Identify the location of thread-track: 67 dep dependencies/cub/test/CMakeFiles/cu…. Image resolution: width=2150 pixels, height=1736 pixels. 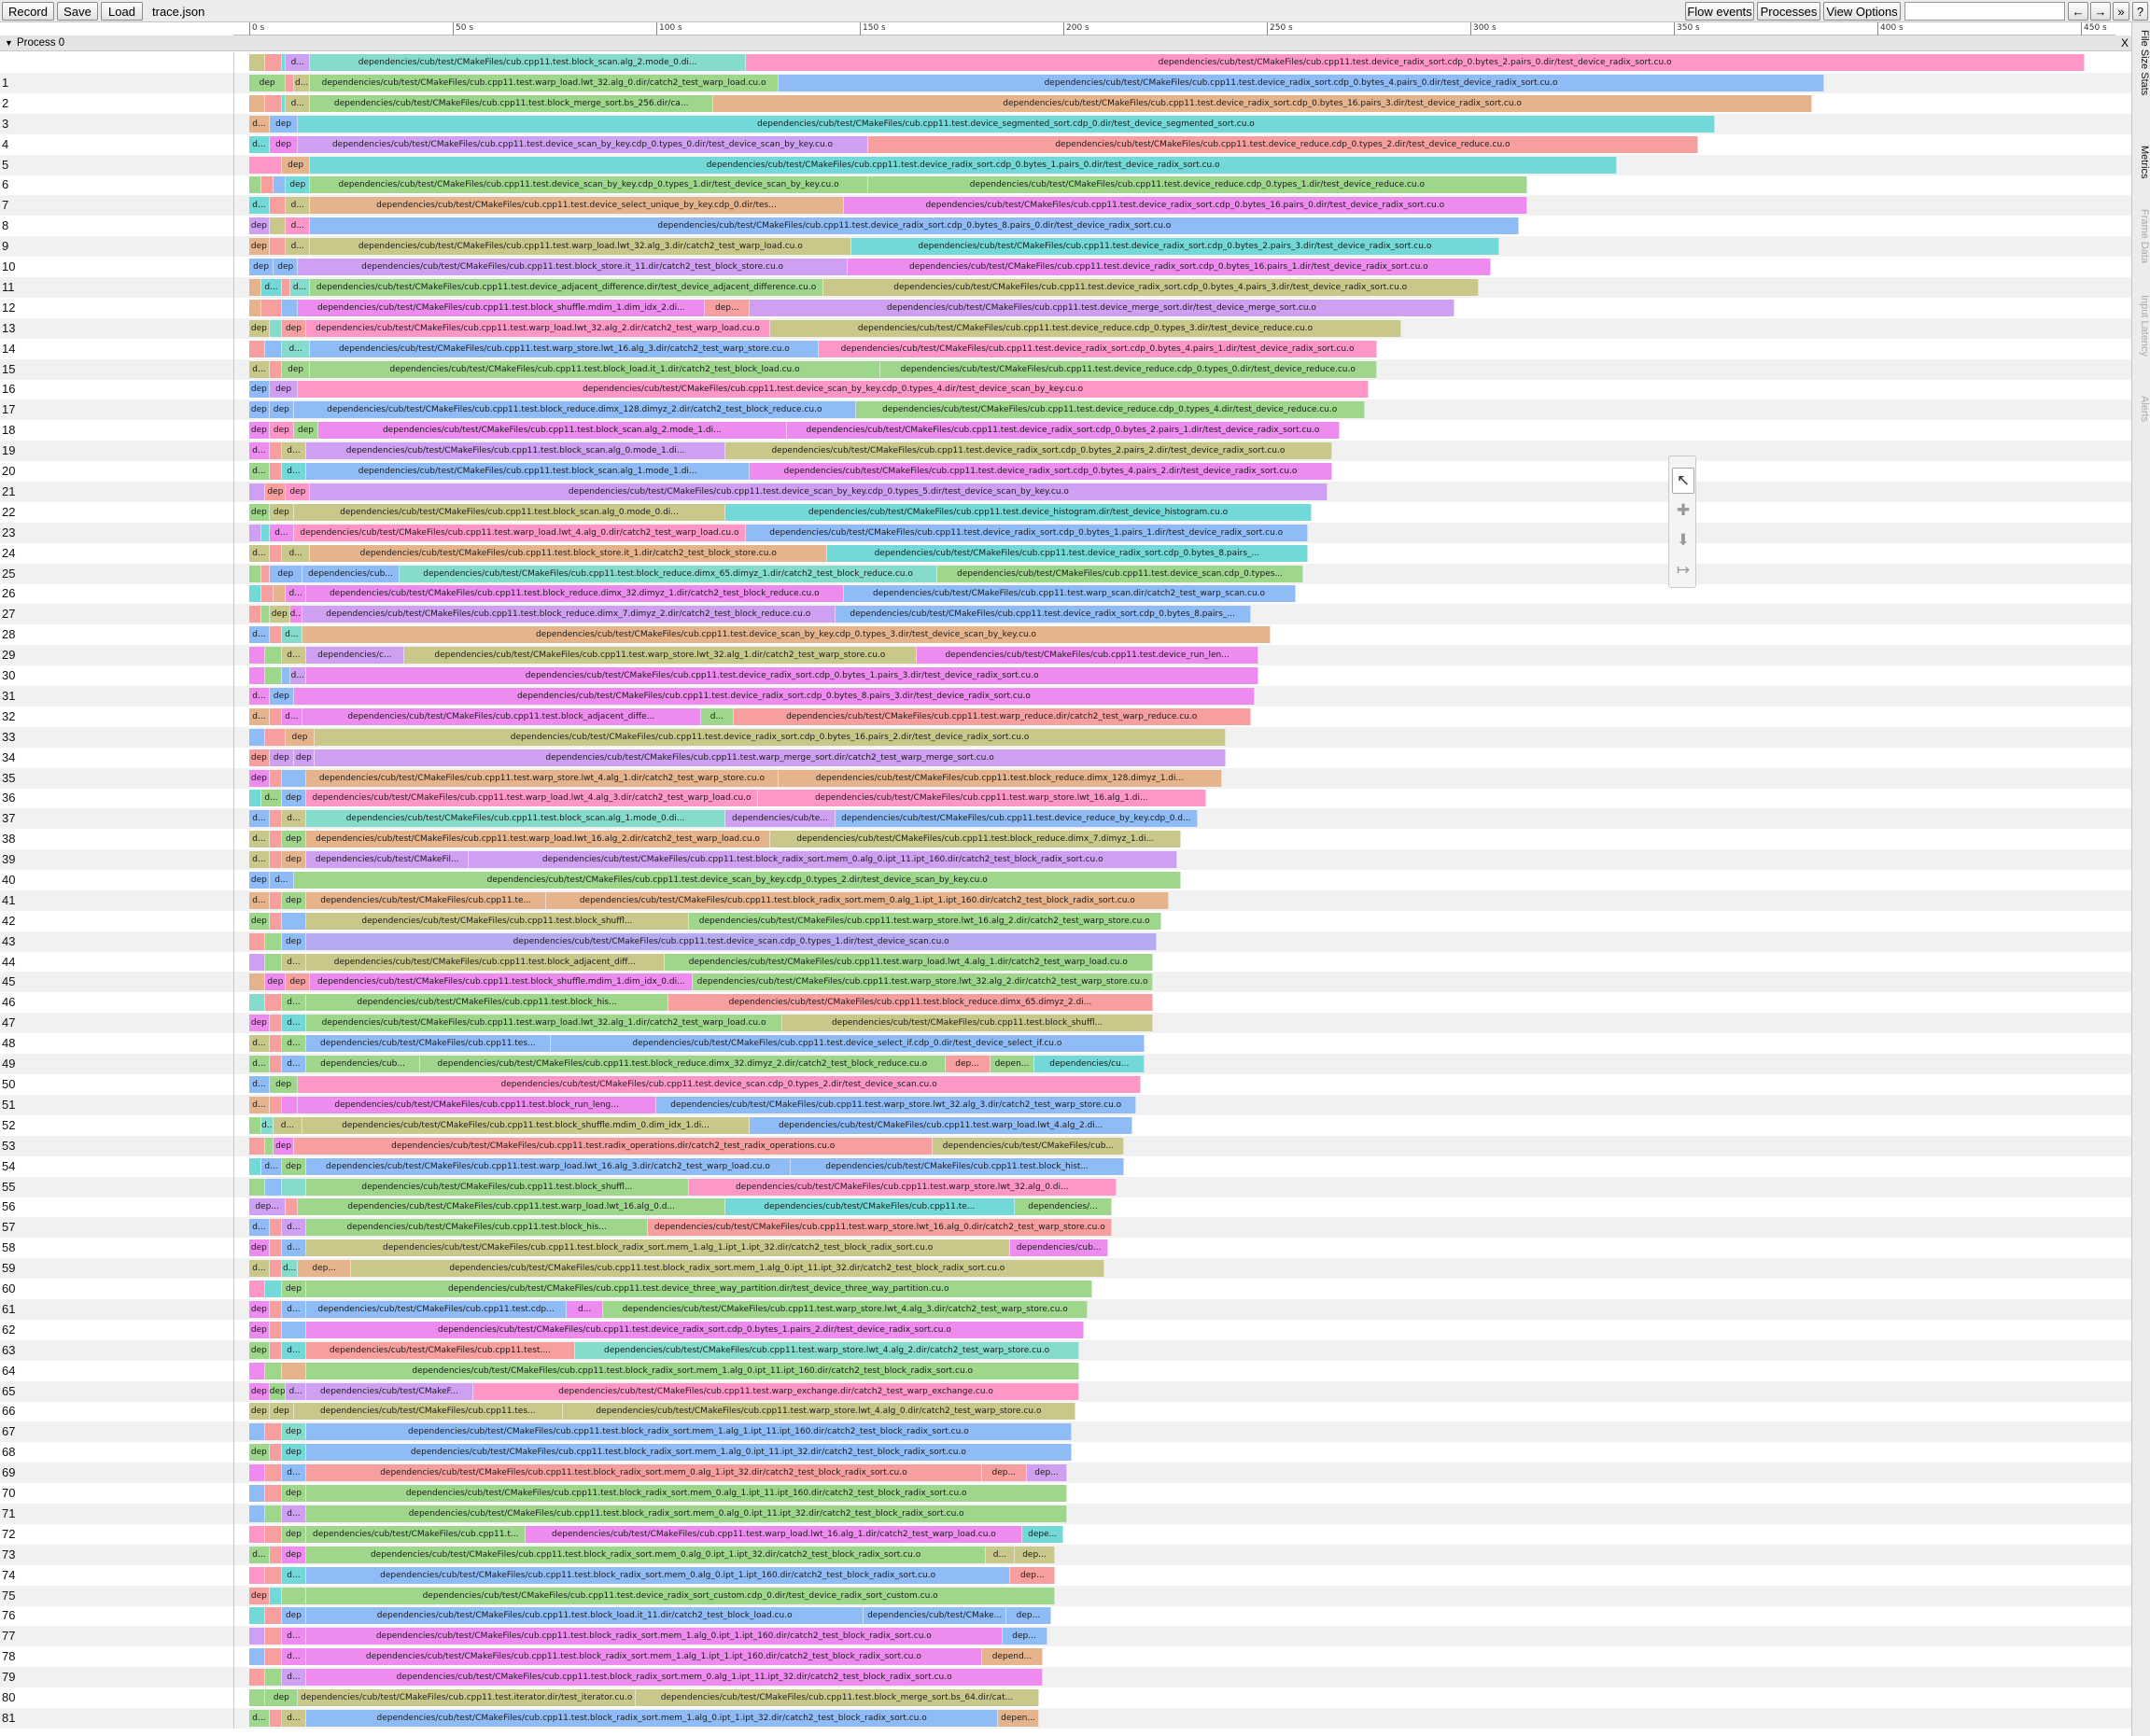
(1065, 1431).